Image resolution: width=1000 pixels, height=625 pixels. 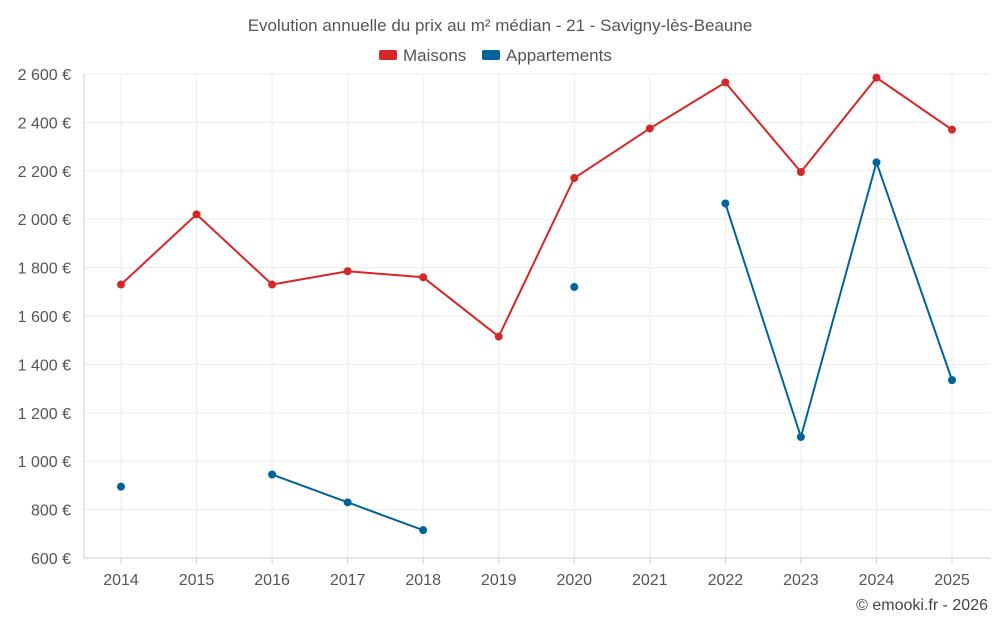 I want to click on y-tick-label: 2 000 €, so click(x=44, y=220).